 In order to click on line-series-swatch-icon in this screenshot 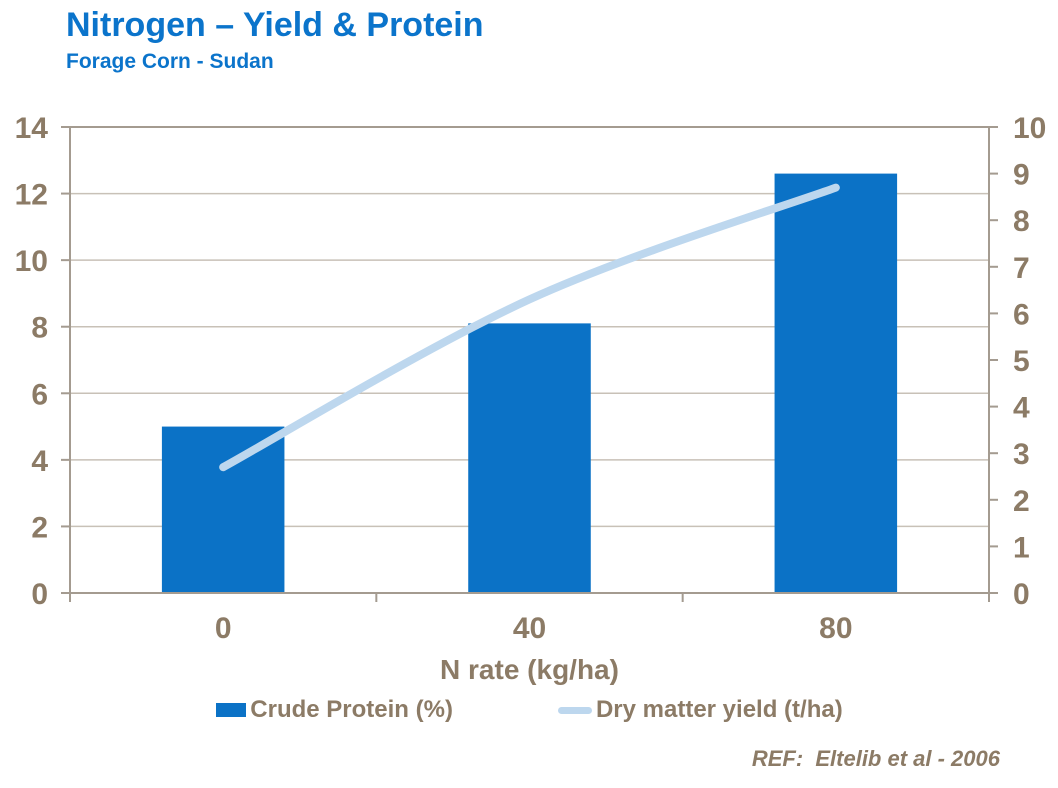, I will do `click(574, 710)`.